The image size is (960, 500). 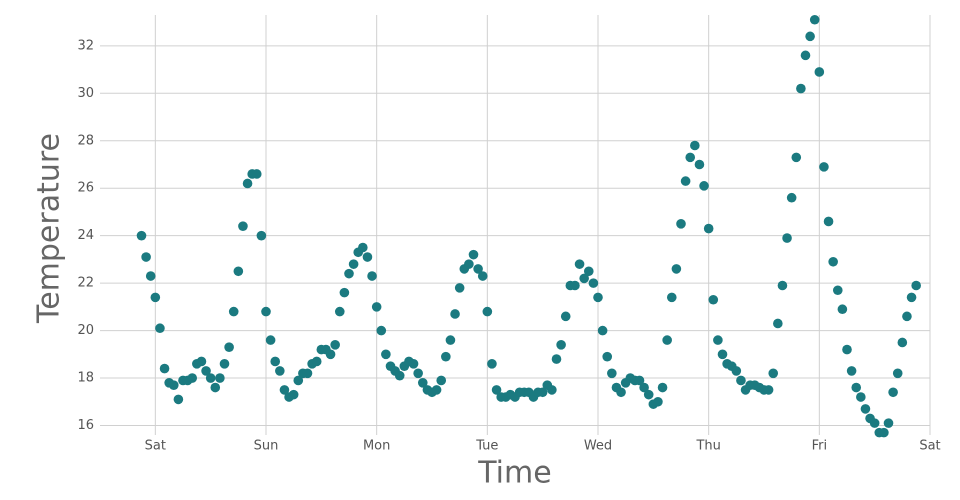 I want to click on y-tick-label: 22, so click(x=85, y=283).